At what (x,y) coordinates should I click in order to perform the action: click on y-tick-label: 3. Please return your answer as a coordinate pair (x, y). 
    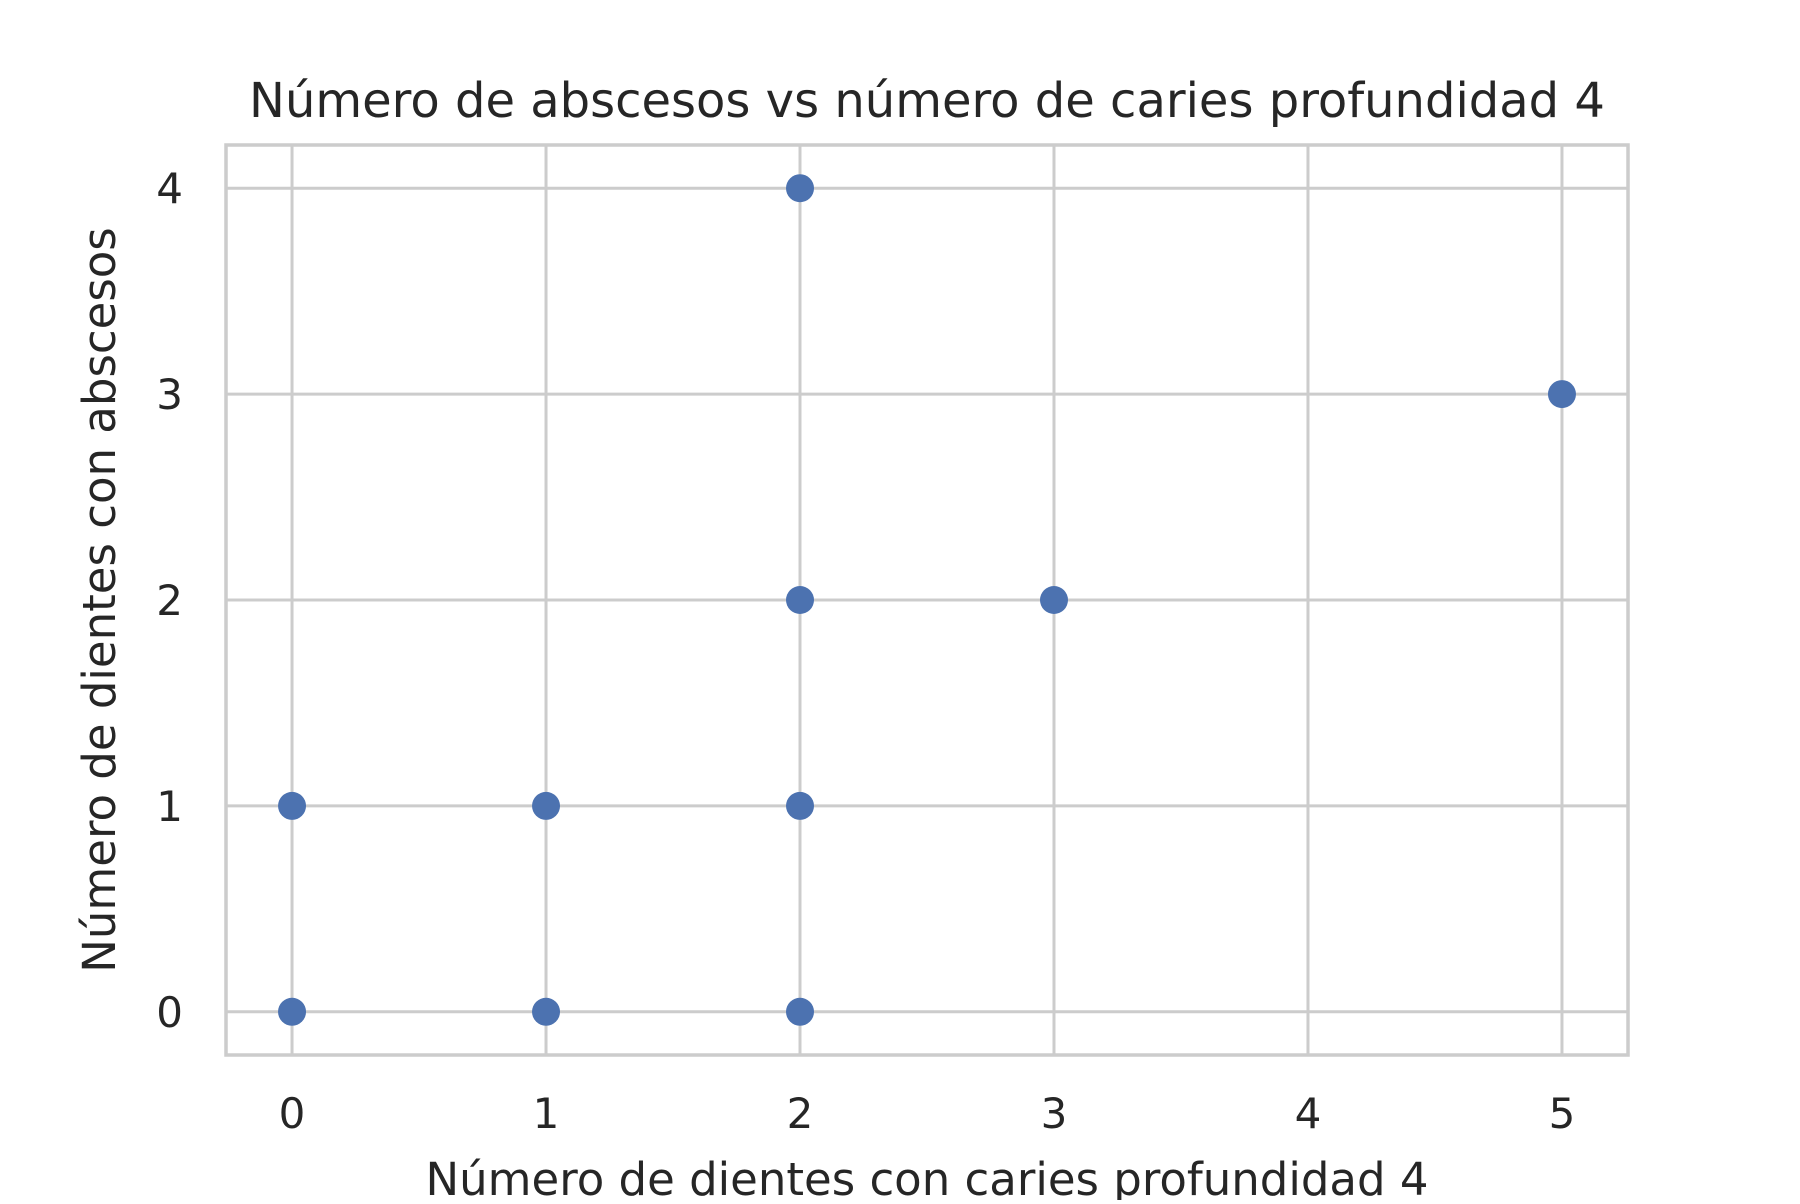
    Looking at the image, I should click on (169, 394).